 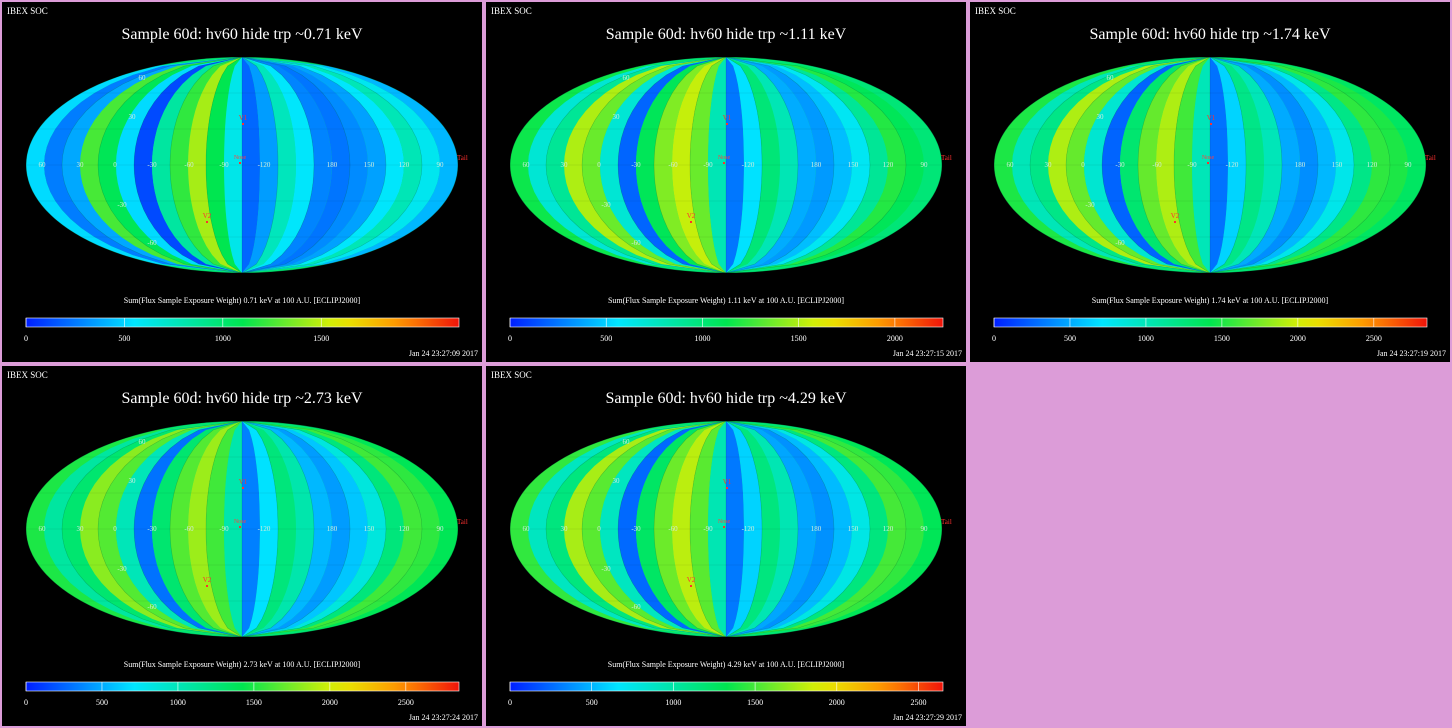 What do you see at coordinates (565, 165) in the screenshot?
I see `longitude-label: 30` at bounding box center [565, 165].